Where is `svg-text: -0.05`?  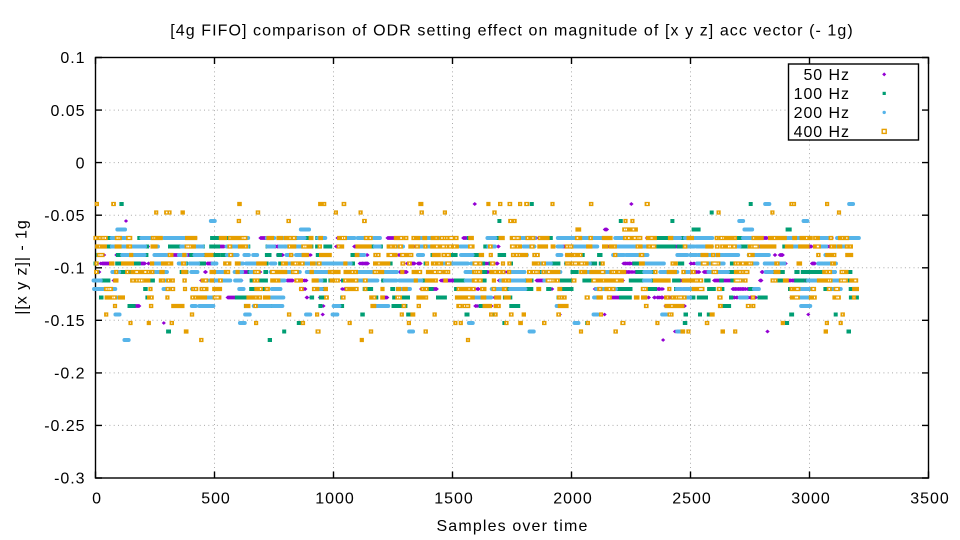
svg-text: -0.05 is located at coordinates (64, 216).